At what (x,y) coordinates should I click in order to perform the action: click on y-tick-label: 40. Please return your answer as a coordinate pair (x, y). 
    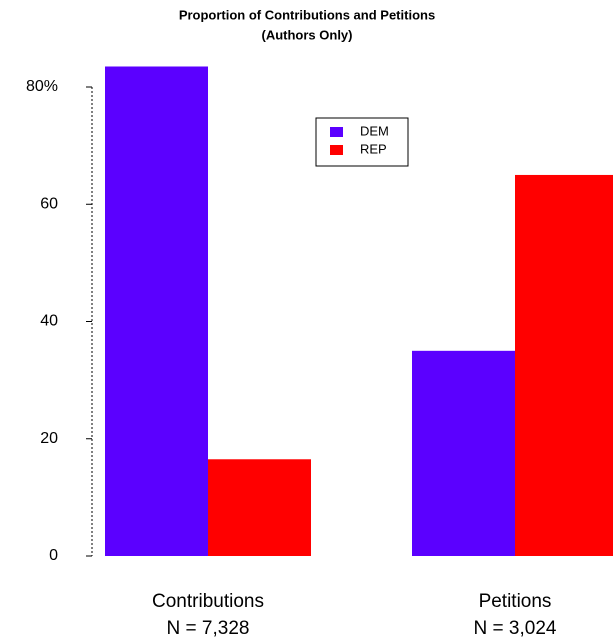
    Looking at the image, I should click on (49, 321).